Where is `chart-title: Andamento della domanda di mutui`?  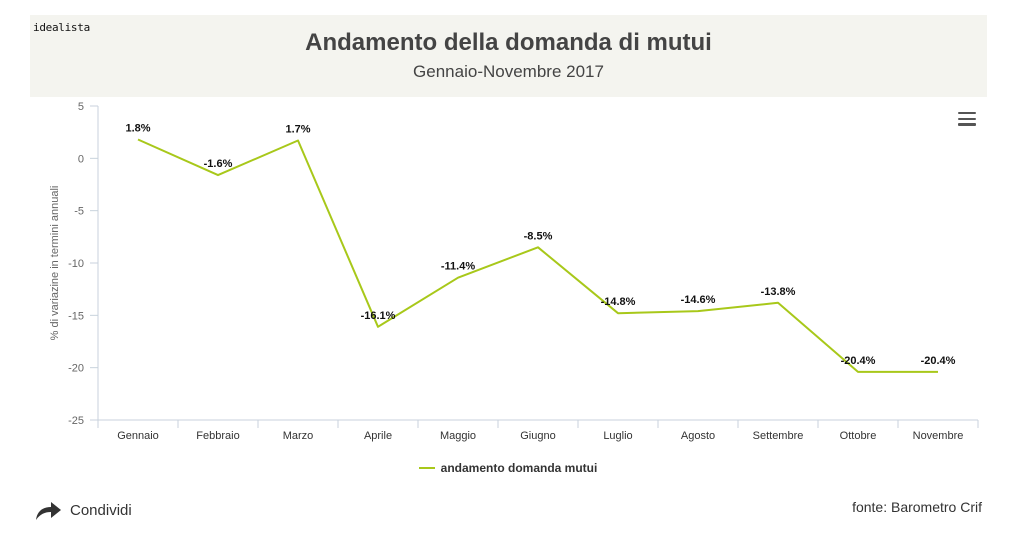
chart-title: Andamento della domanda di mutui is located at coordinates (508, 42).